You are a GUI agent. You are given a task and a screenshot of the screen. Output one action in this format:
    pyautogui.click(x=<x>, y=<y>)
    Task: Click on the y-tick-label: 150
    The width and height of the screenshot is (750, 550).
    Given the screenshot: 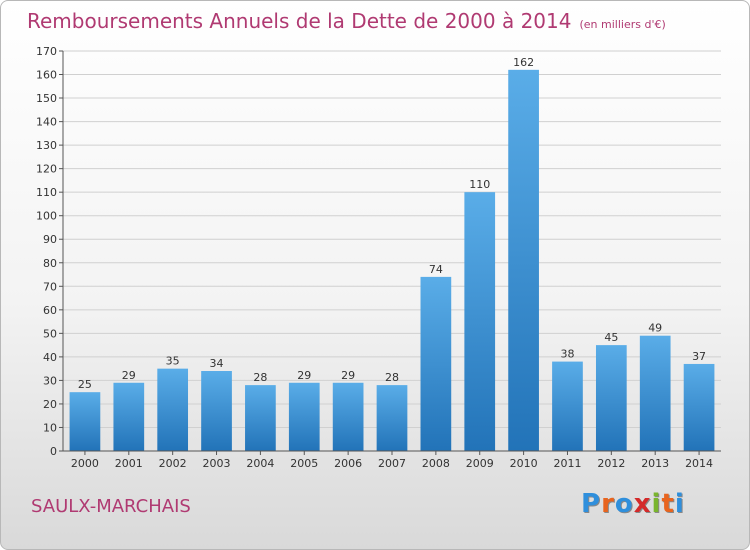 What is the action you would take?
    pyautogui.click(x=46, y=98)
    